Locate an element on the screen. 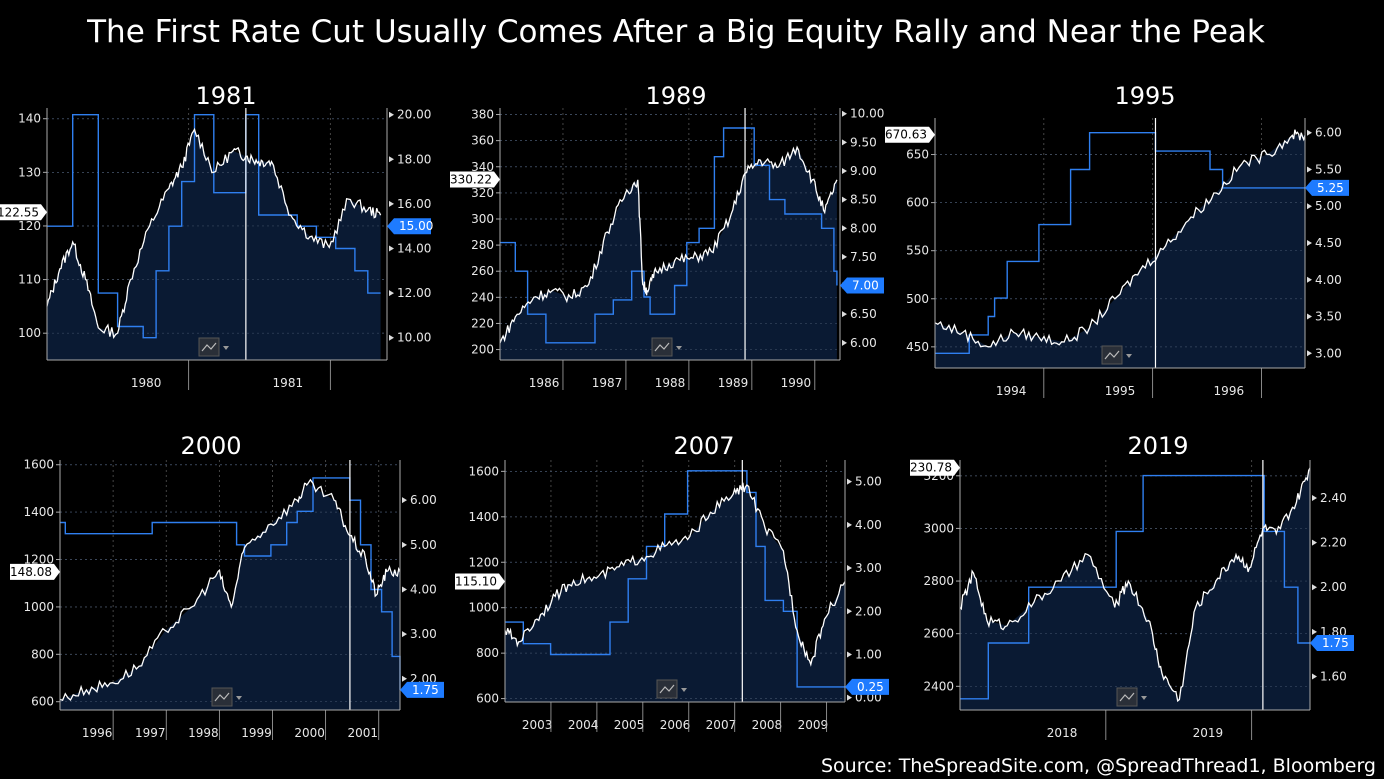 The width and height of the screenshot is (1384, 779). chart-title: 1981 is located at coordinates (226, 96).